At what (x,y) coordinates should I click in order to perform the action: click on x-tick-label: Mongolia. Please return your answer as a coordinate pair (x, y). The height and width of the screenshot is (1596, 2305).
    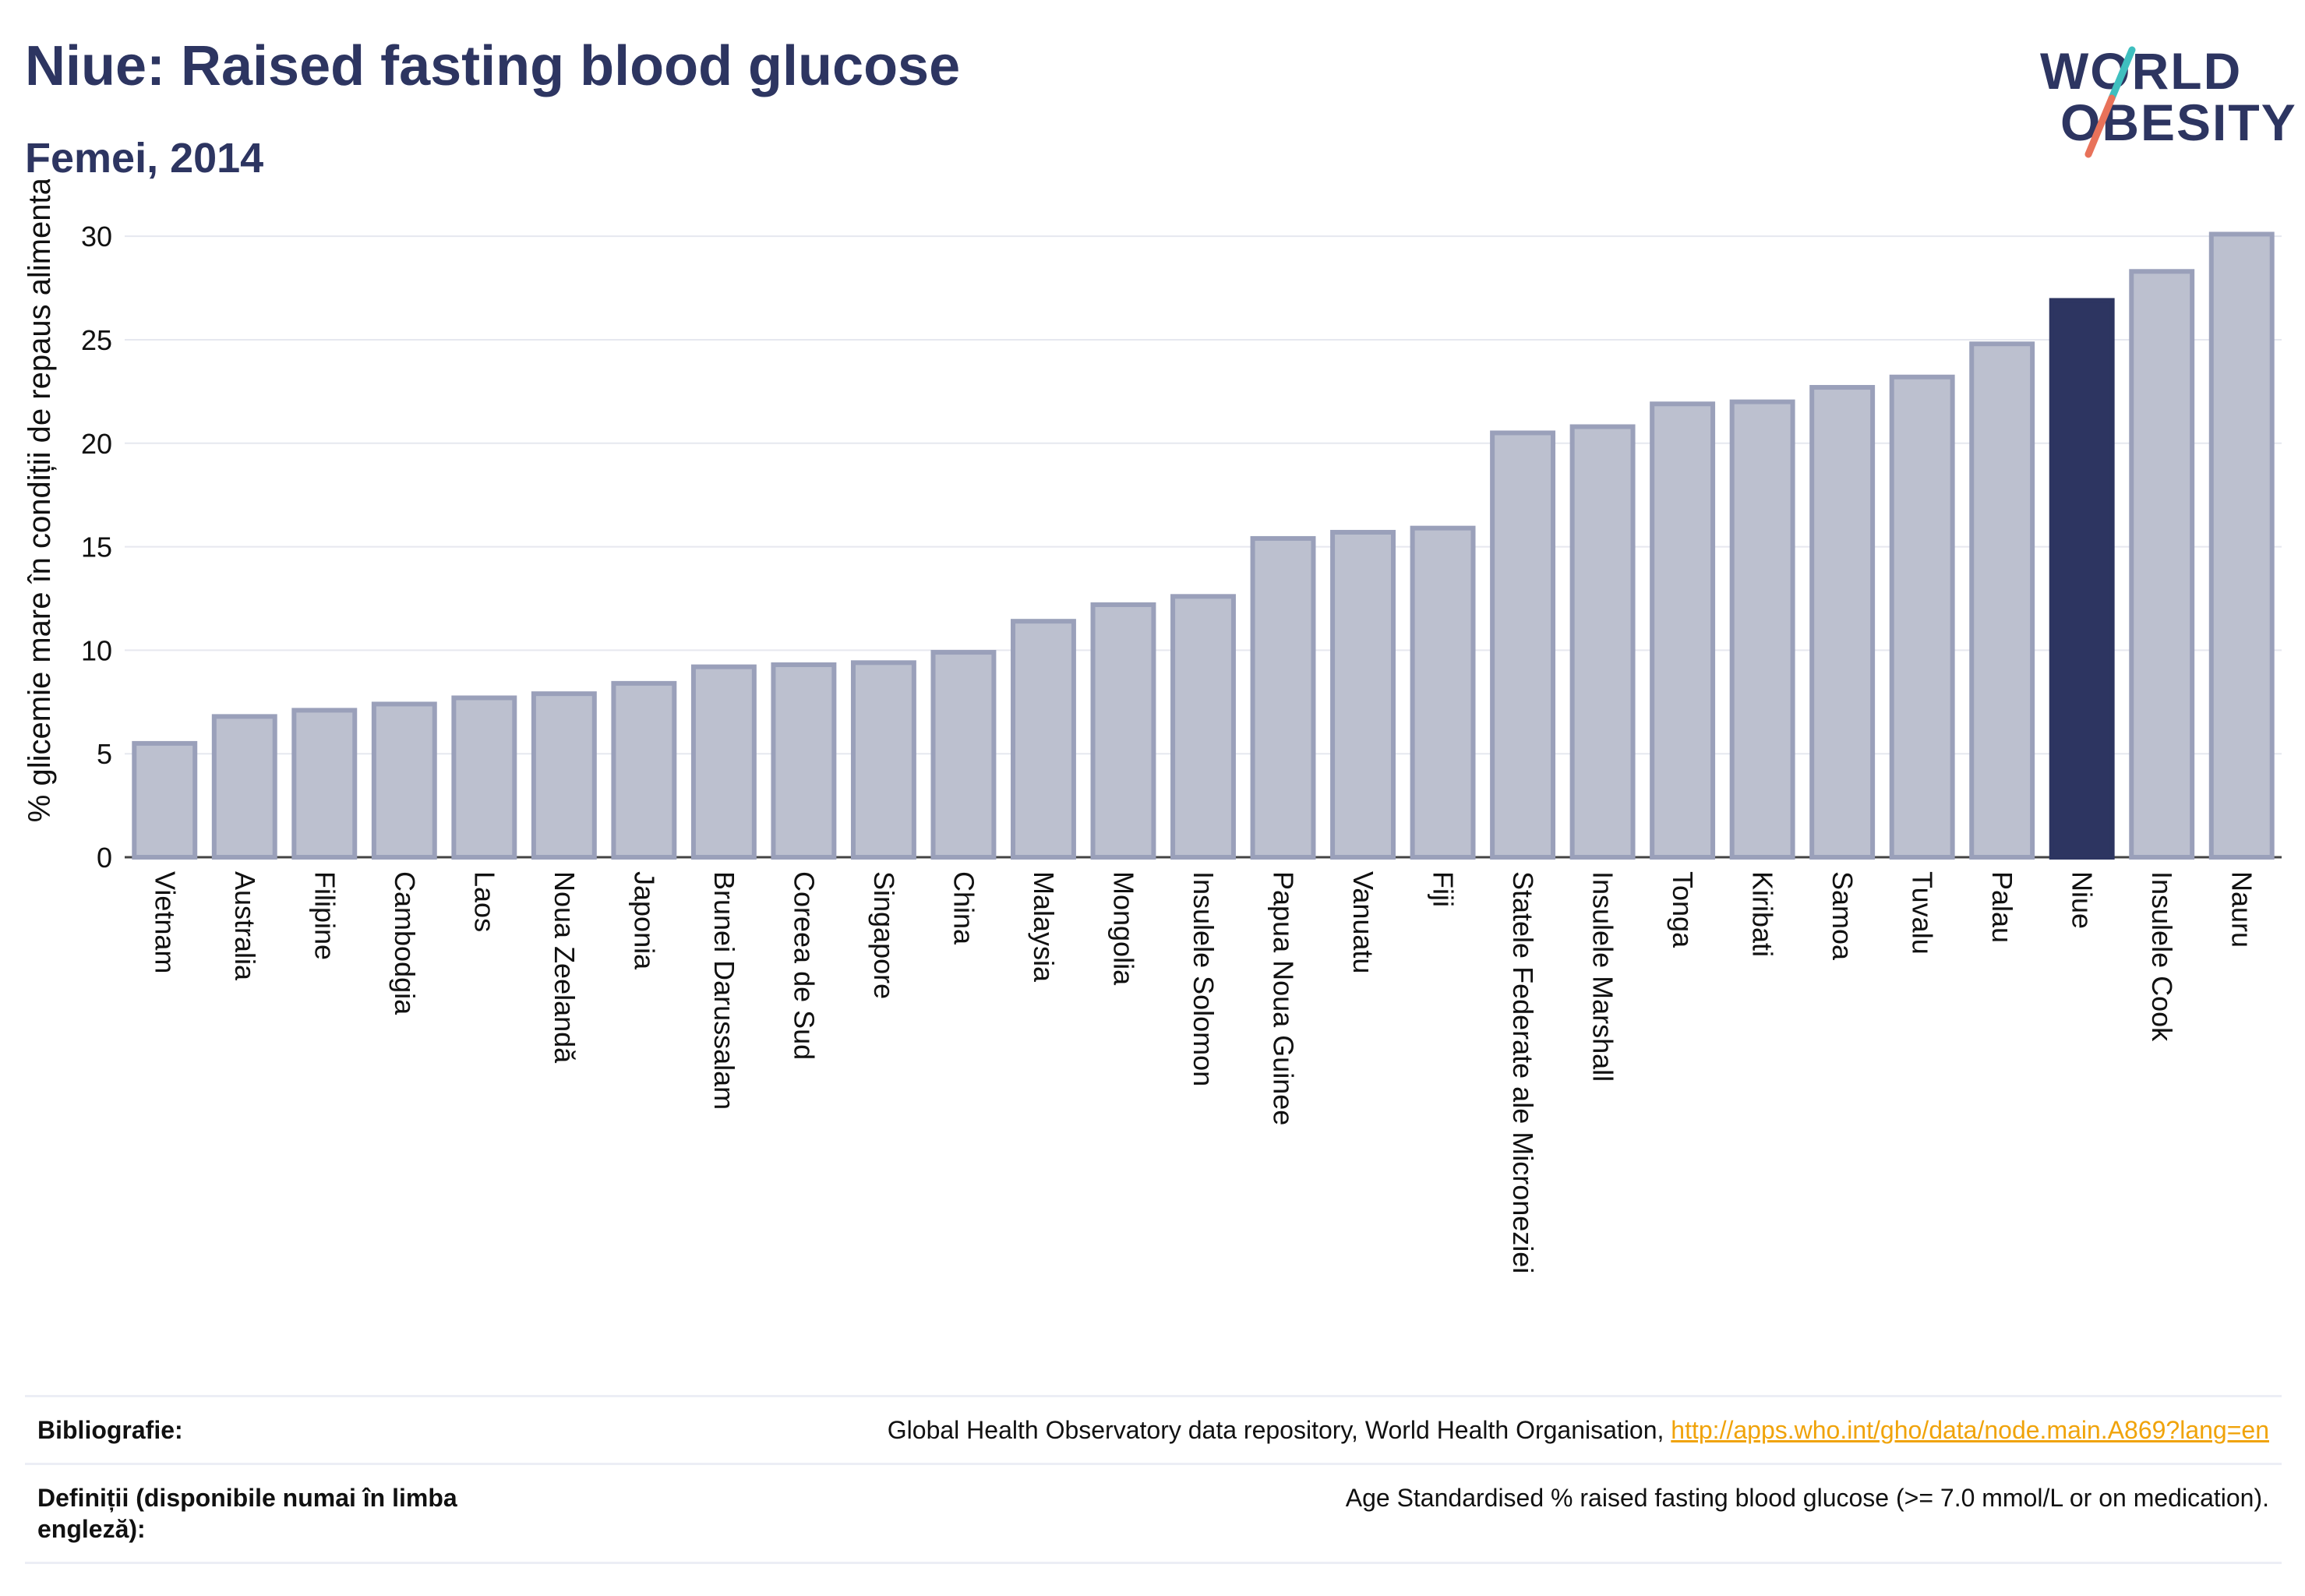
    Looking at the image, I should click on (1123, 928).